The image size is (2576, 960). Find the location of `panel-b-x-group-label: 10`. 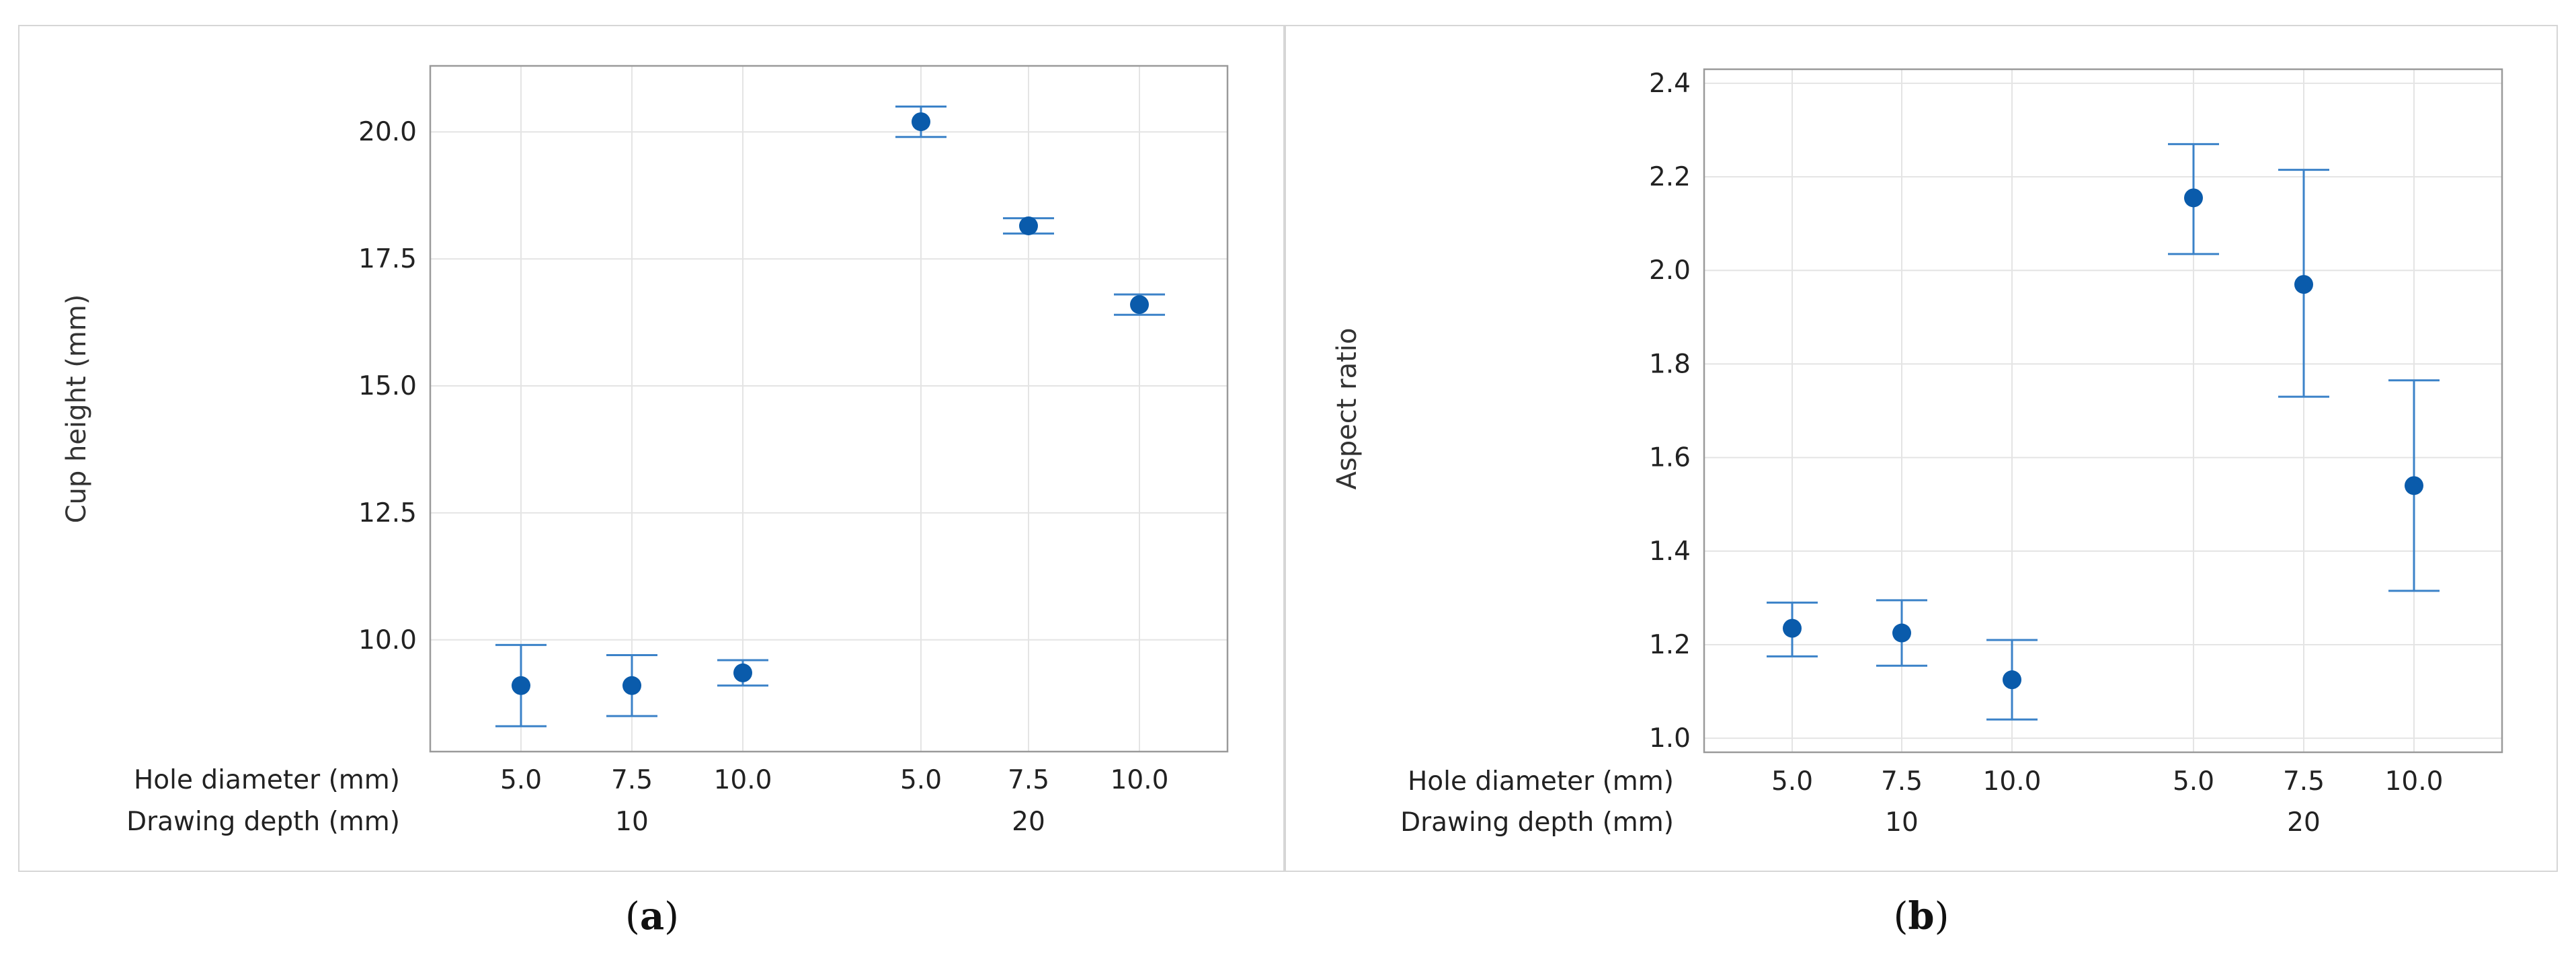

panel-b-x-group-label: 10 is located at coordinates (1902, 823).